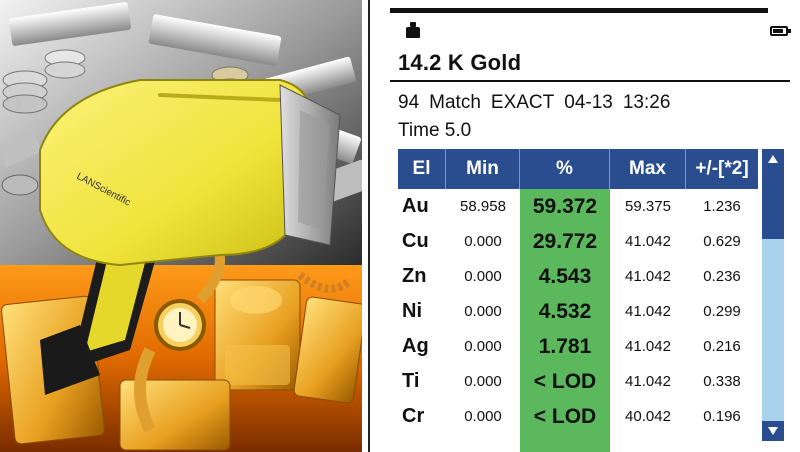 The height and width of the screenshot is (452, 800). I want to click on table-scrollbar, so click(773, 295).